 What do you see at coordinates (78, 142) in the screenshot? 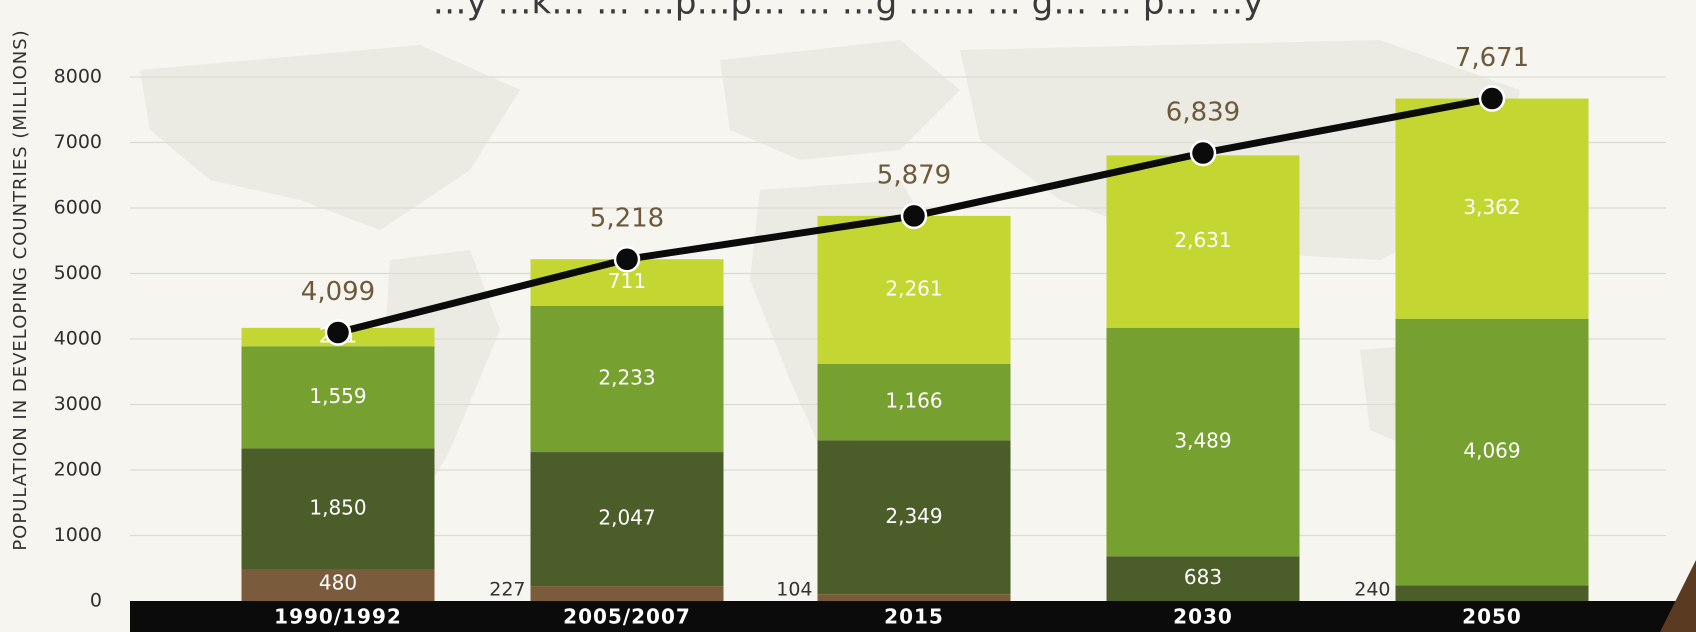
I see `y-tick-label: 7000` at bounding box center [78, 142].